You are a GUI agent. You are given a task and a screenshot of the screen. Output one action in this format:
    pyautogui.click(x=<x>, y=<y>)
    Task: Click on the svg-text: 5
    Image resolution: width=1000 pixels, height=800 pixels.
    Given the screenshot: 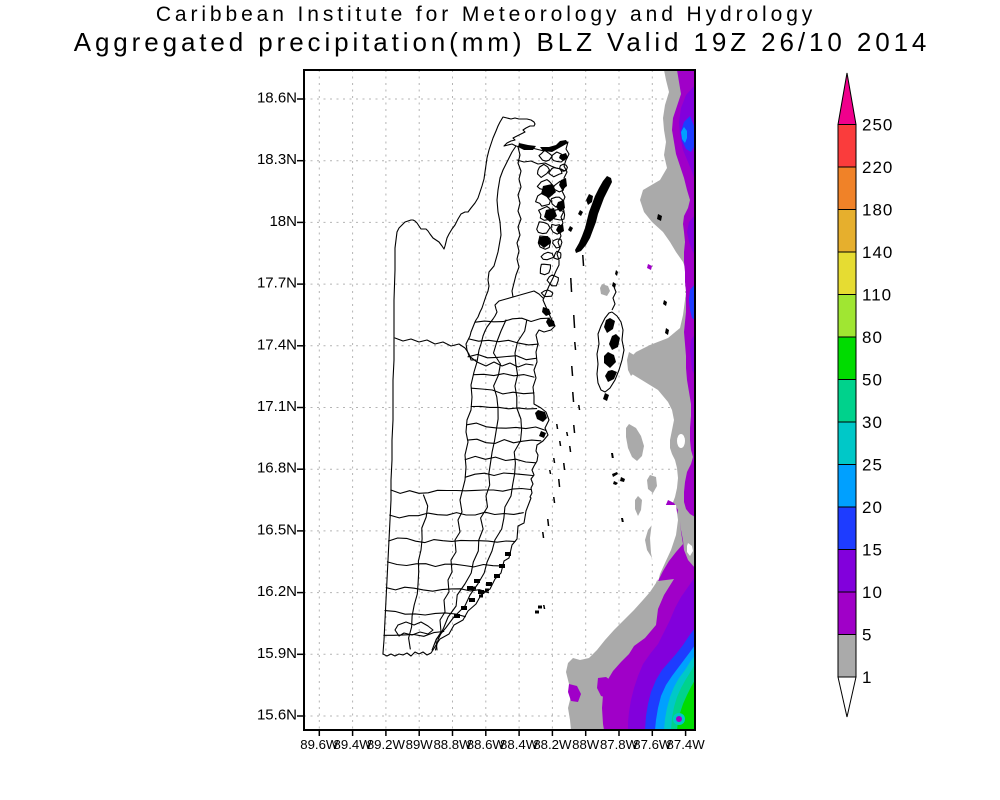 What is the action you would take?
    pyautogui.click(x=867, y=635)
    